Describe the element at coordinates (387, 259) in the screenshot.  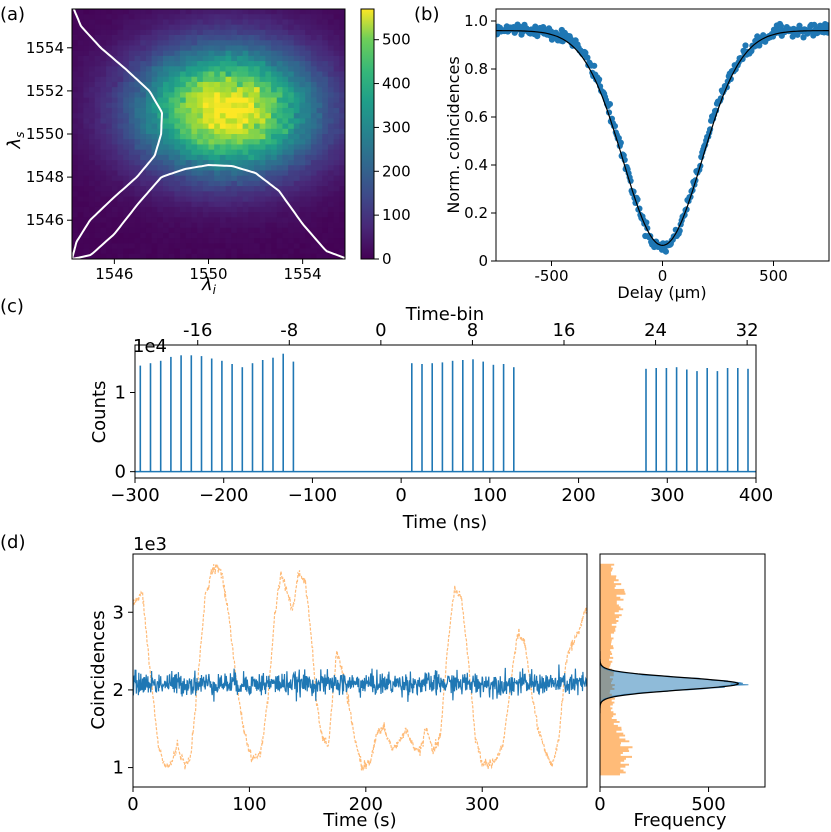
I see `colorbar-tick-label: 0` at that location.